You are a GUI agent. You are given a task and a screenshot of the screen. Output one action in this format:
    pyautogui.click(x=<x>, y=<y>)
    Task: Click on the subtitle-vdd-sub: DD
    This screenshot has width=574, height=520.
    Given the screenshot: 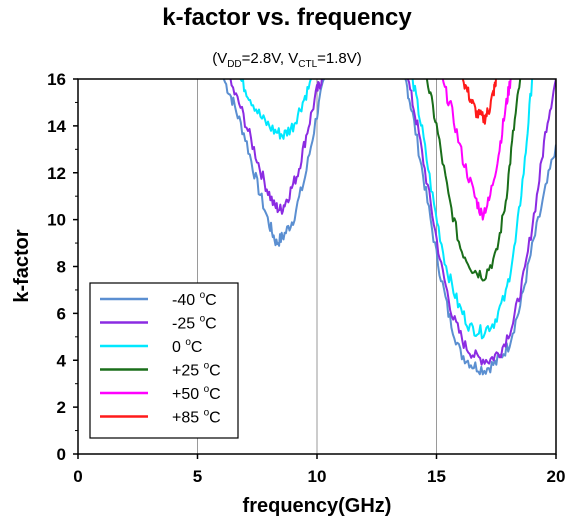 What is the action you would take?
    pyautogui.click(x=234, y=64)
    